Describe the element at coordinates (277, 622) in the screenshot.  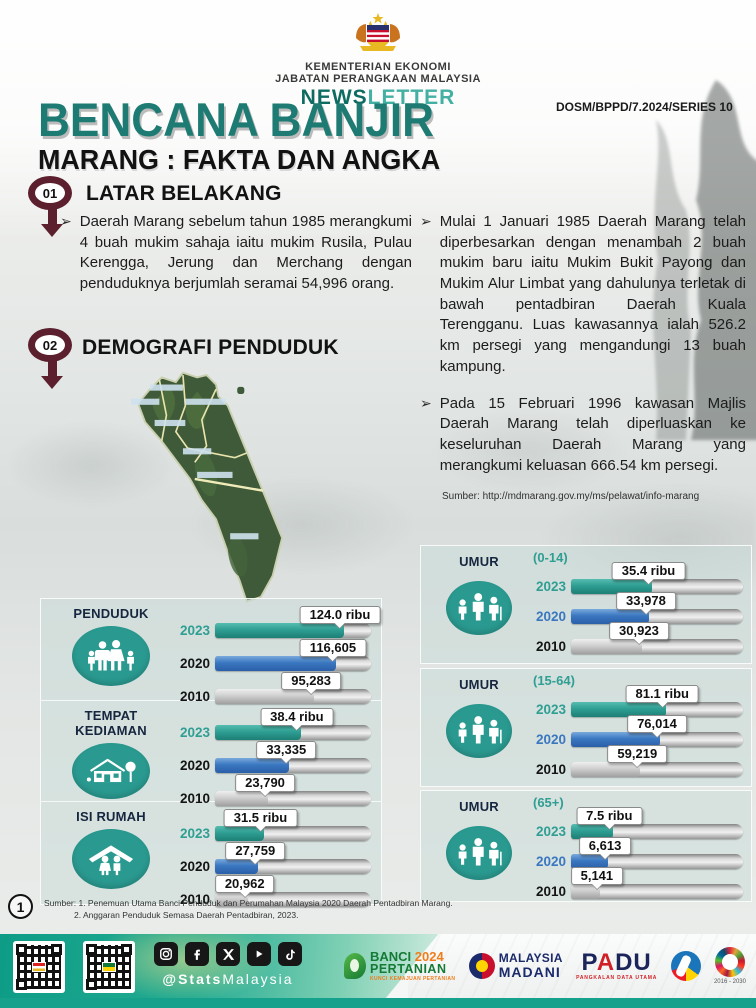
I see `bar-row: 2023 124.0 ribu` at that location.